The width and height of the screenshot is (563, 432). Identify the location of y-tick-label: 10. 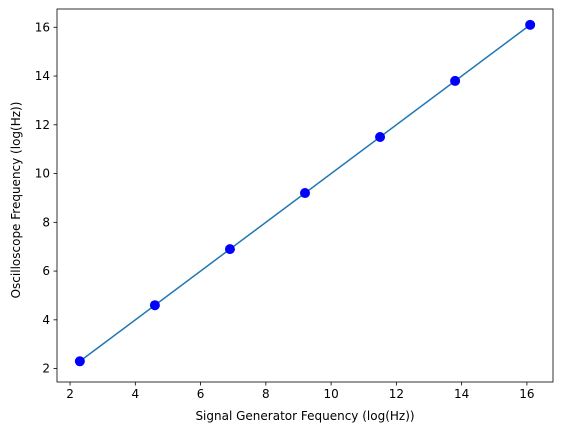
(42, 174).